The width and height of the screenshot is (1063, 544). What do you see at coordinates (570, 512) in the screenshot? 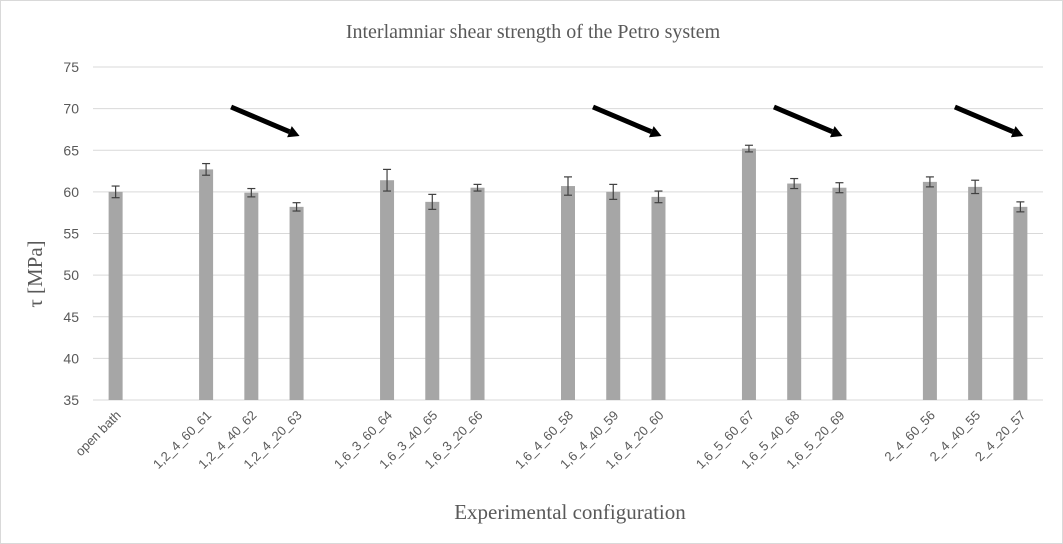
I see `x-axis-title: Experimental configuration` at bounding box center [570, 512].